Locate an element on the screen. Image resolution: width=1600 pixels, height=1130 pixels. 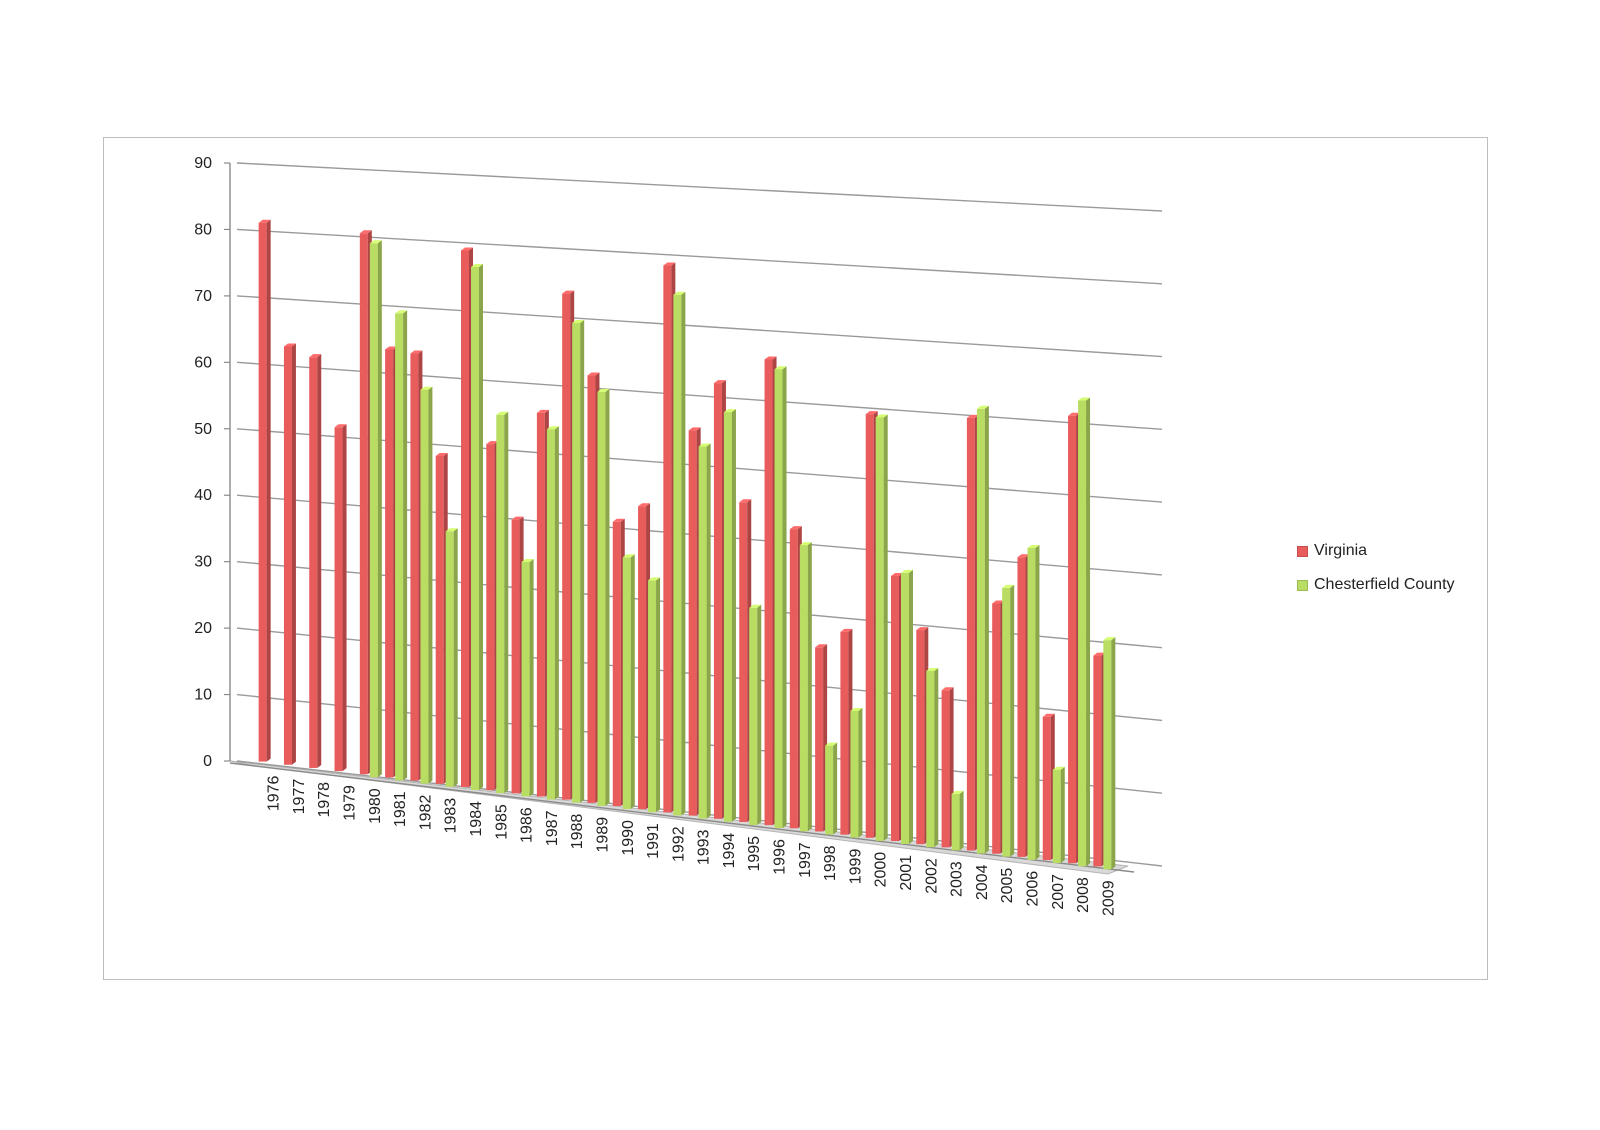
legend-swatch-chesterfield is located at coordinates (1302, 585).